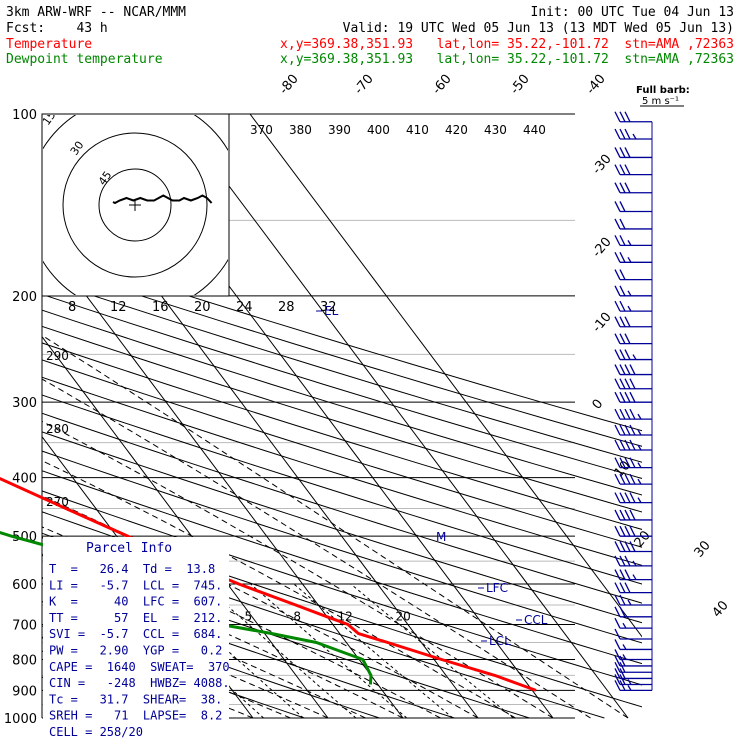  I want to click on mixing-ratio-label: 20, so click(402, 616).